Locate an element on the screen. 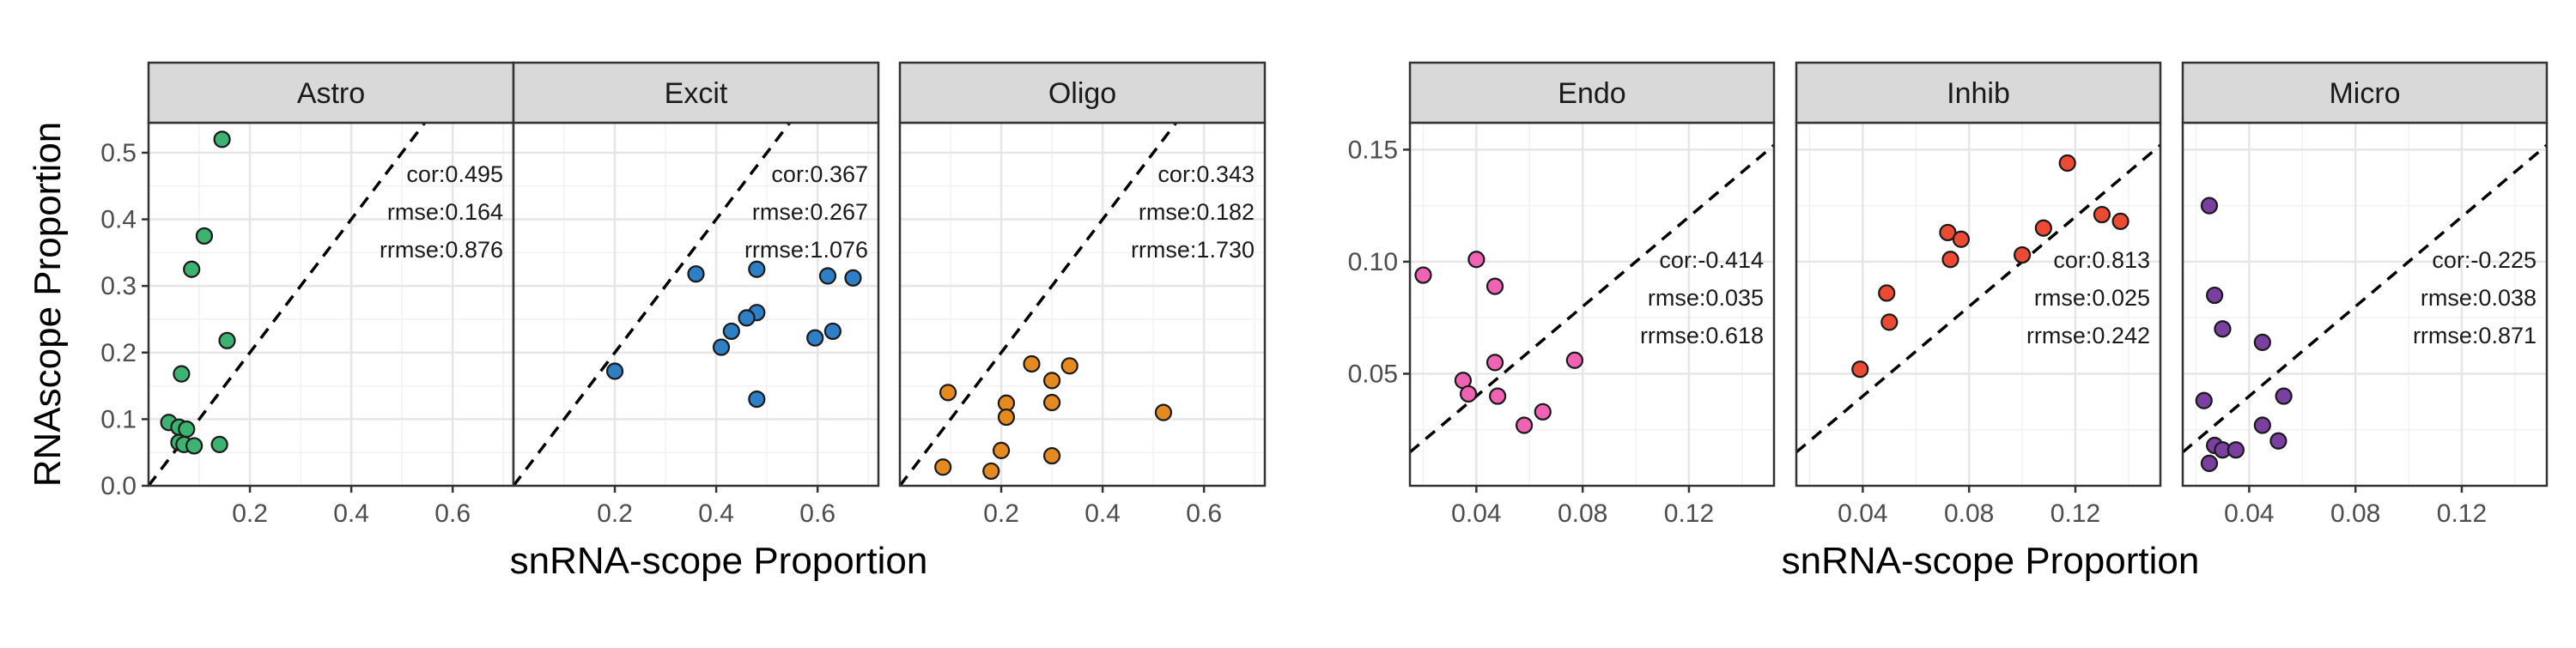  stat-label-endo: rmse:0.035 is located at coordinates (1706, 298).